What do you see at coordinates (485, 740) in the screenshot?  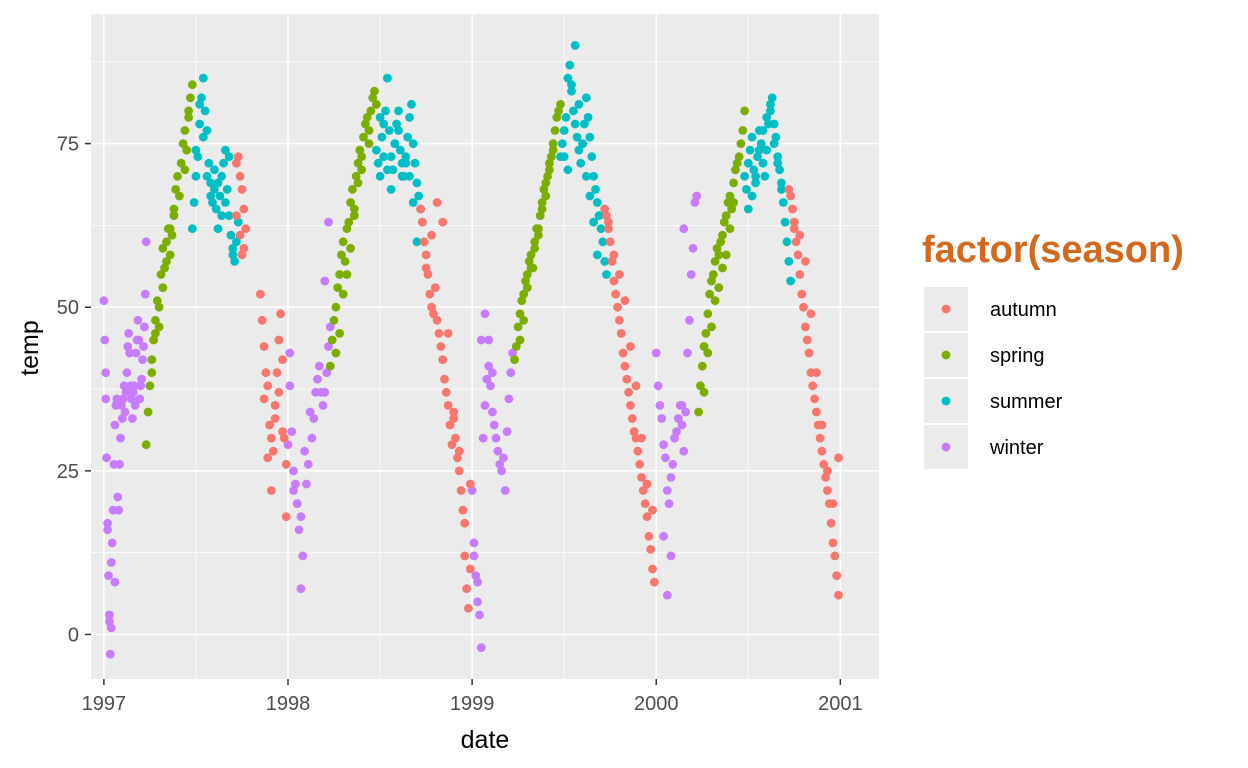 I see `x-axis-title: date` at bounding box center [485, 740].